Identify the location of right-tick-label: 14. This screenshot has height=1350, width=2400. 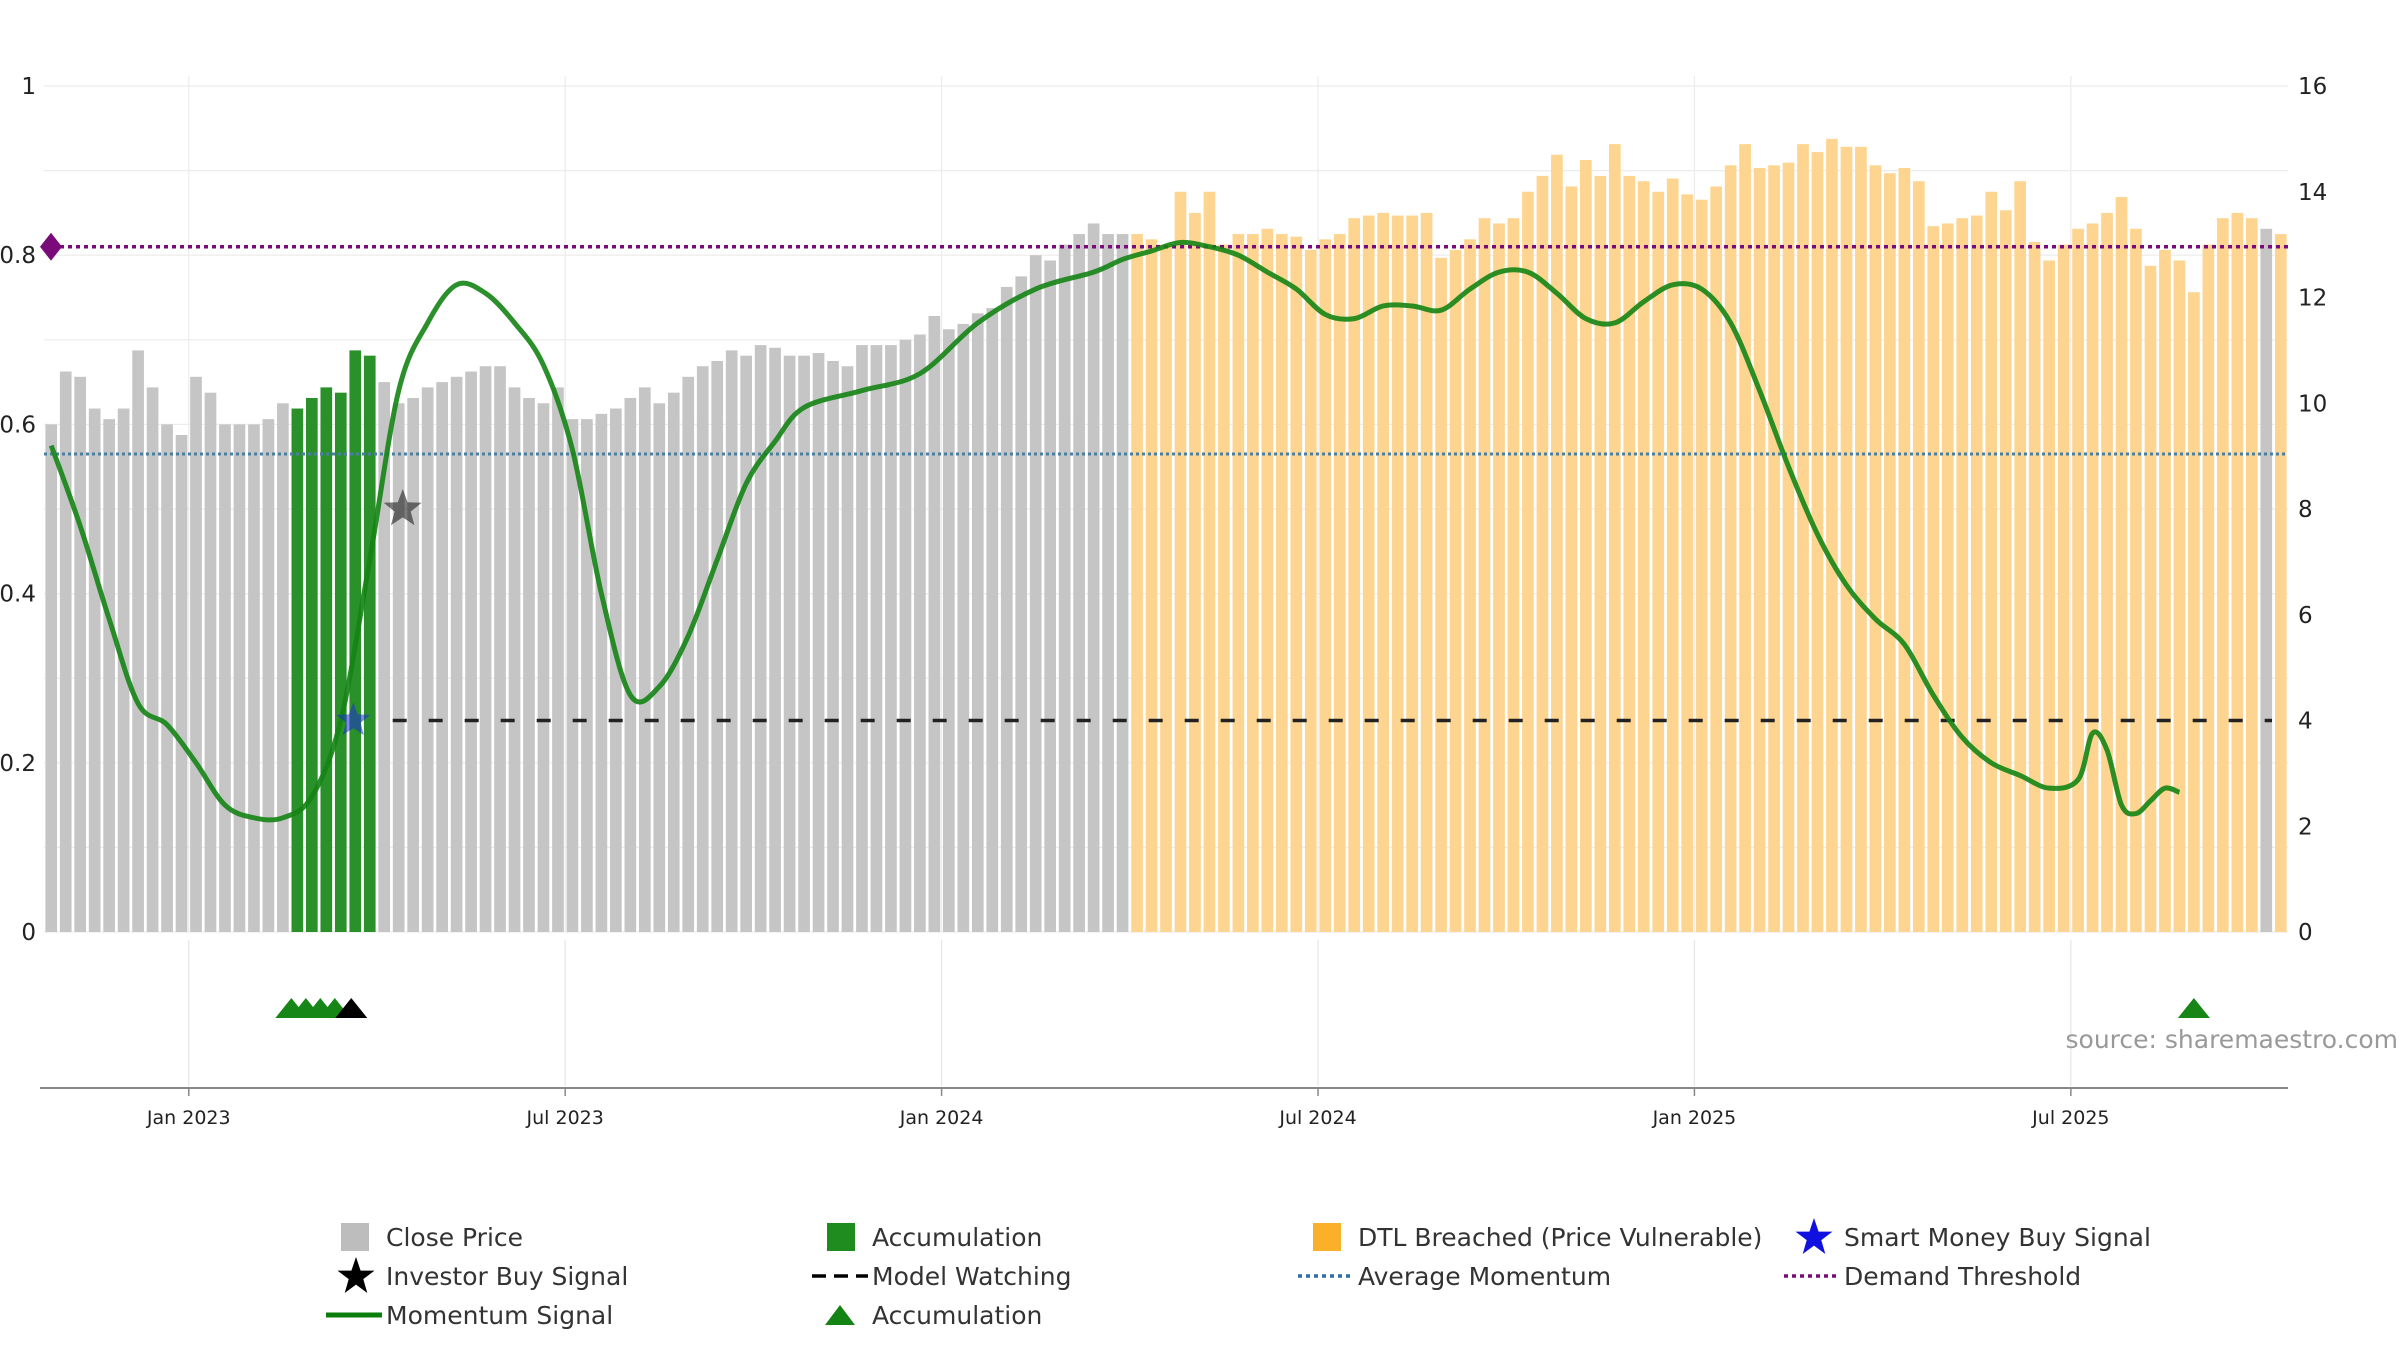
(2312, 193).